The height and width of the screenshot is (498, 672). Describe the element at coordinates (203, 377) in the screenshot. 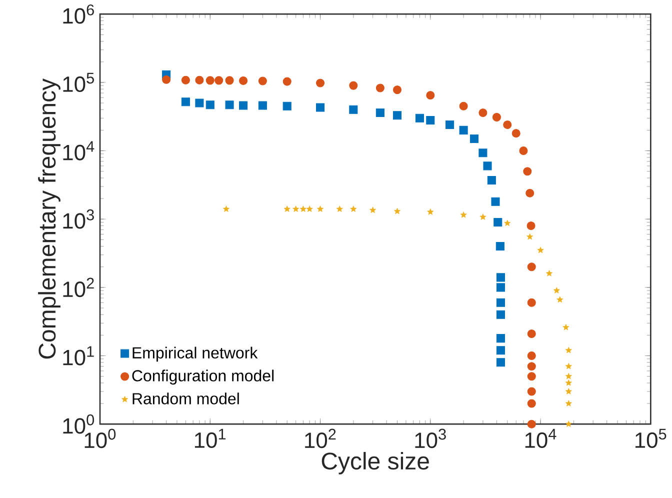

I see `legend-label: Configuration model` at that location.